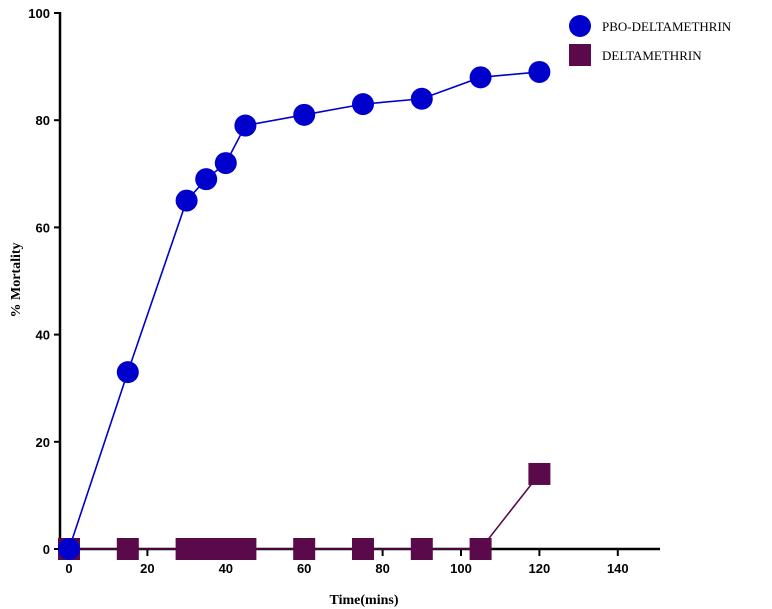 This screenshot has width=772, height=609. What do you see at coordinates (43, 442) in the screenshot?
I see `y-tick-label: 20` at bounding box center [43, 442].